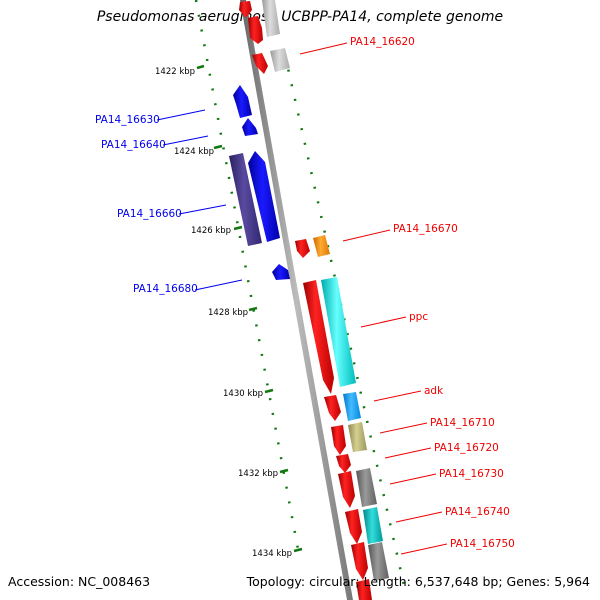 The height and width of the screenshot is (600, 600). Describe the element at coordinates (258, 474) in the screenshot. I see `tick-label: 1432 kbp` at that location.